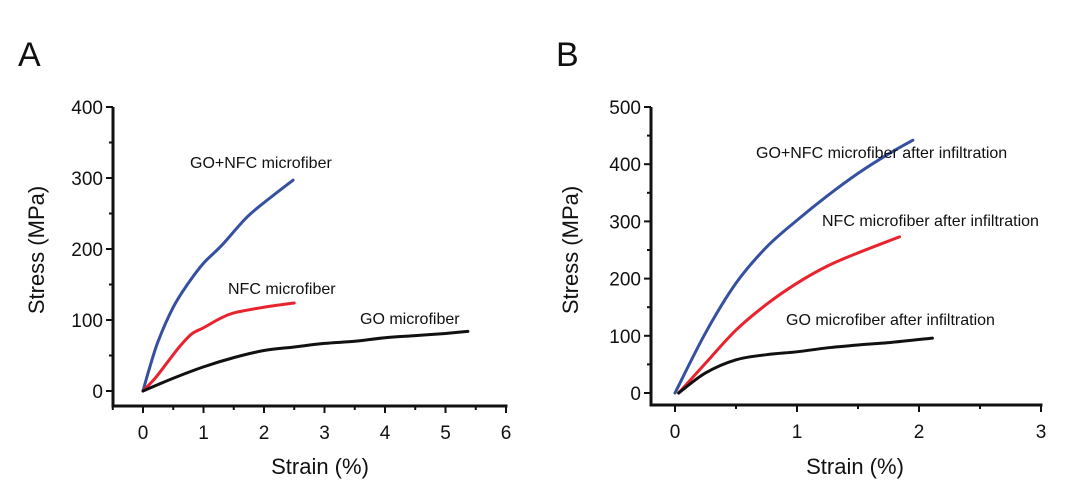 The width and height of the screenshot is (1084, 483). I want to click on y-tick-label-b: 0, so click(635, 394).